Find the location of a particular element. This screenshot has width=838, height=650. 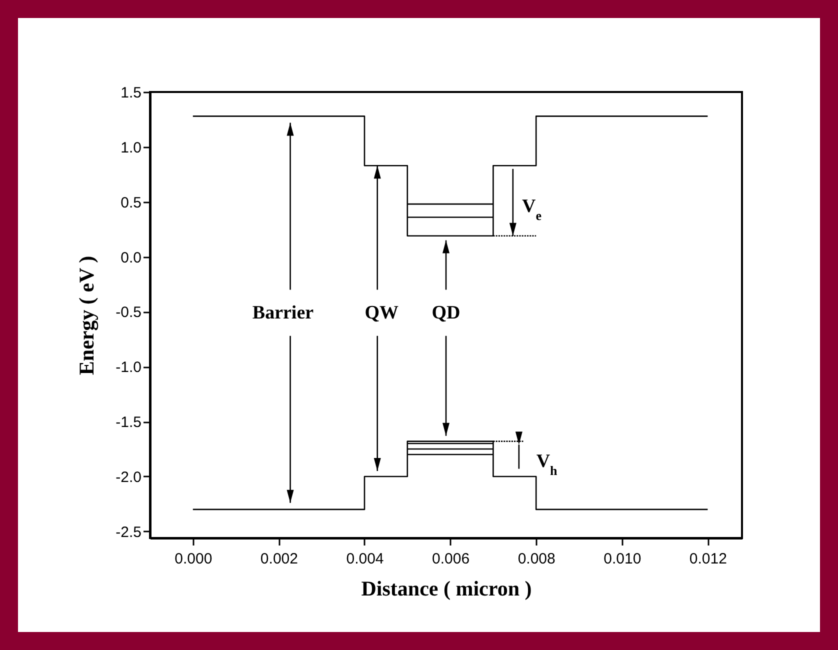

x-tick-label: 0.002 is located at coordinates (279, 559).